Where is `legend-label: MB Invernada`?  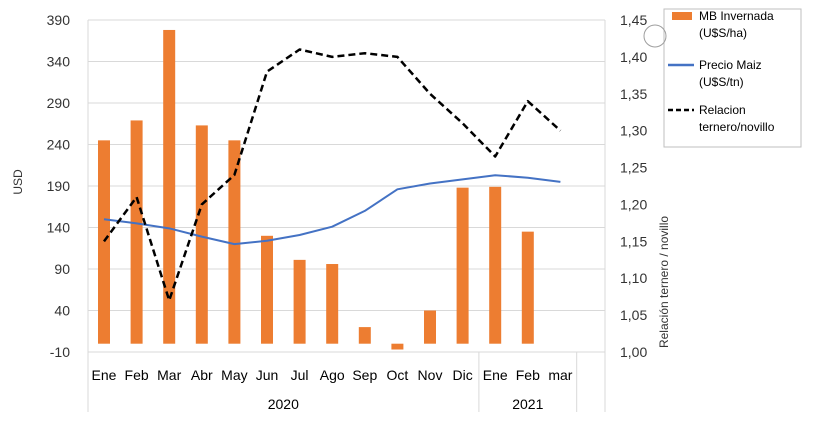 legend-label: MB Invernada is located at coordinates (736, 16).